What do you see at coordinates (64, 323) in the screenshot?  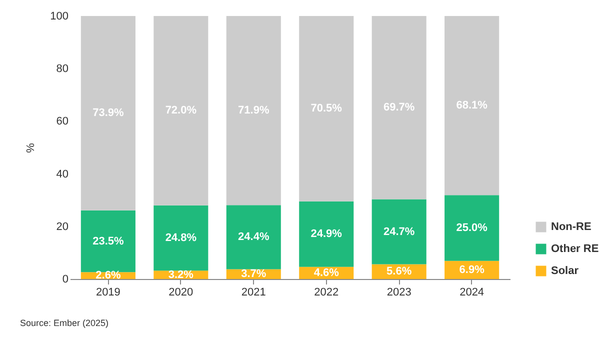 I see `source-note: Source: Ember (2025)` at bounding box center [64, 323].